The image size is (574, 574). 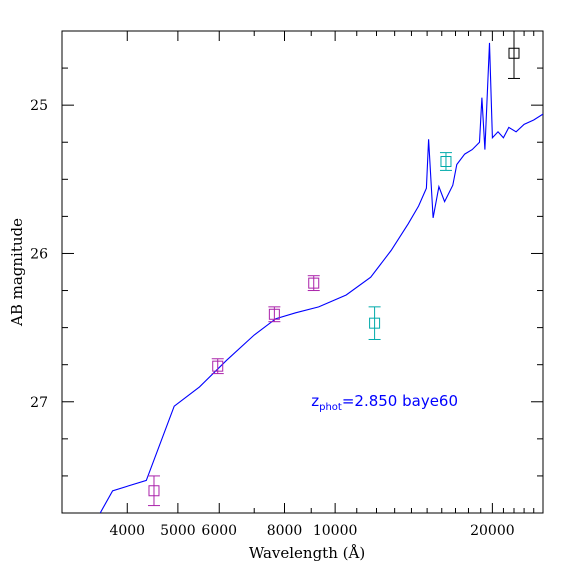 What do you see at coordinates (219, 531) in the screenshot?
I see `x-tick-label: 6000` at bounding box center [219, 531].